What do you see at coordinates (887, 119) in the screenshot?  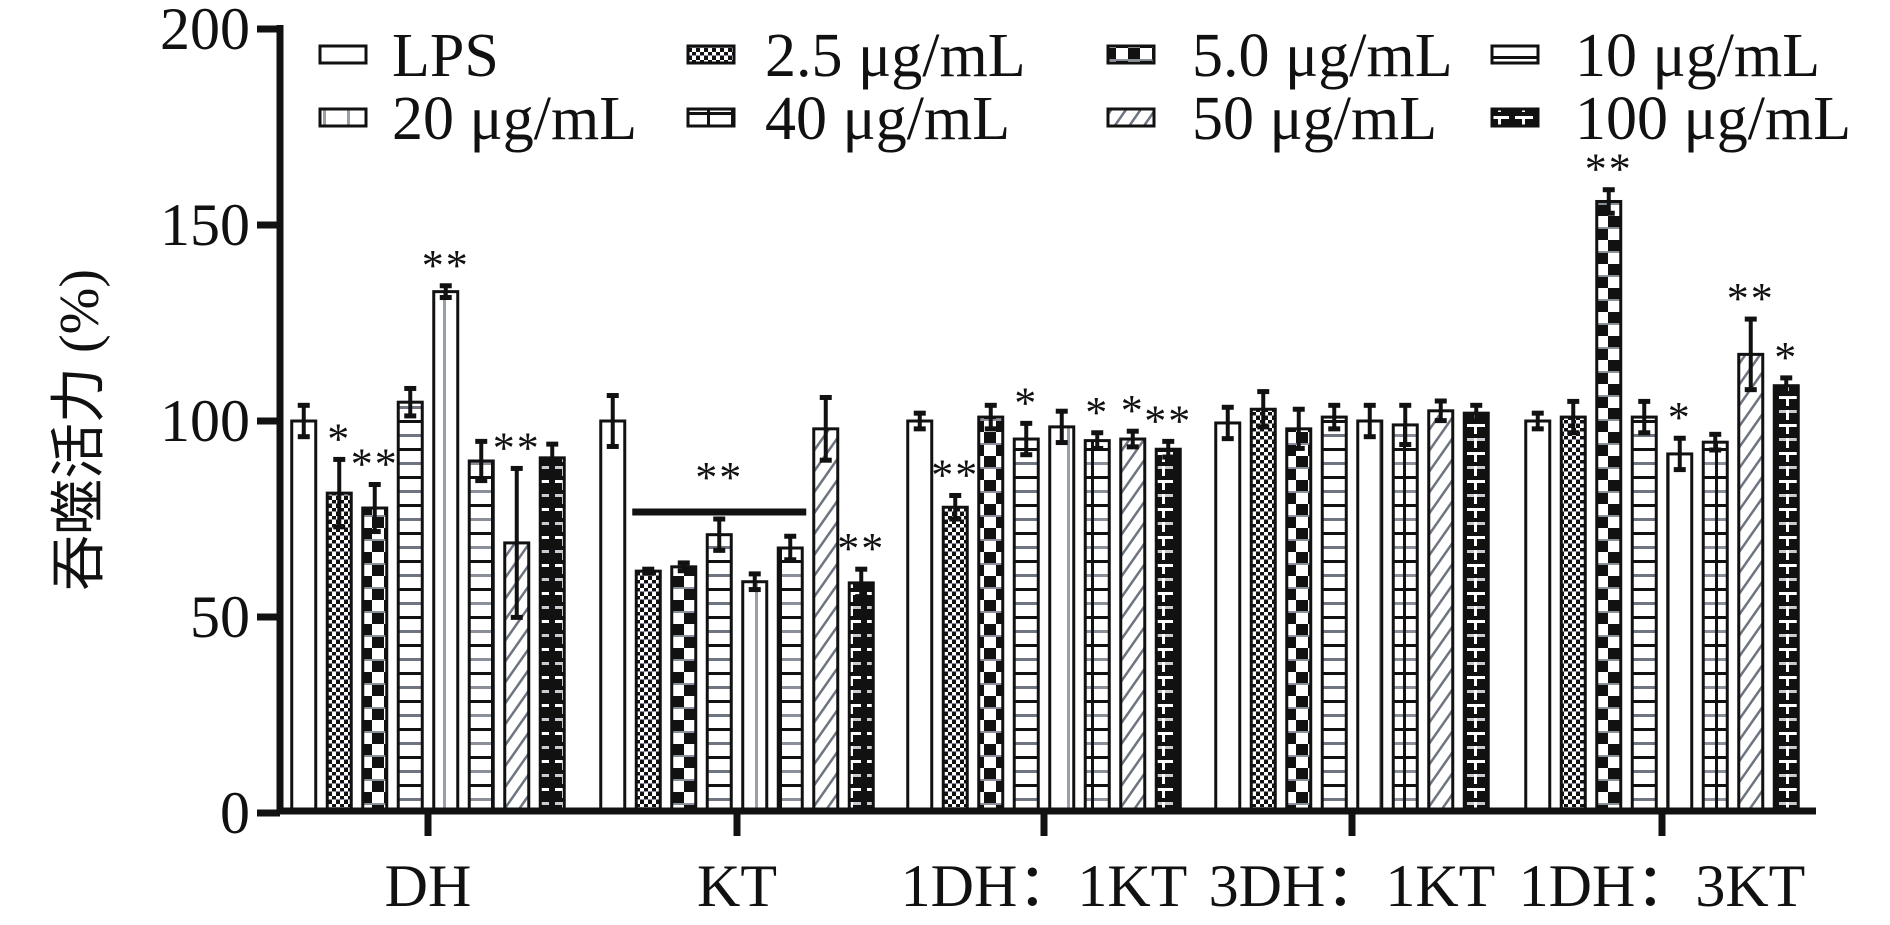 I see `legend-label: 40 μg/mL` at bounding box center [887, 119].